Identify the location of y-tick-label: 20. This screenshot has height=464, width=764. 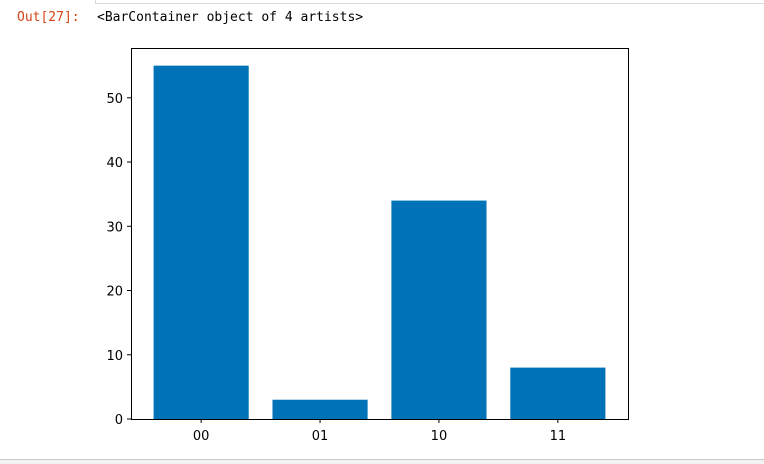
(114, 292).